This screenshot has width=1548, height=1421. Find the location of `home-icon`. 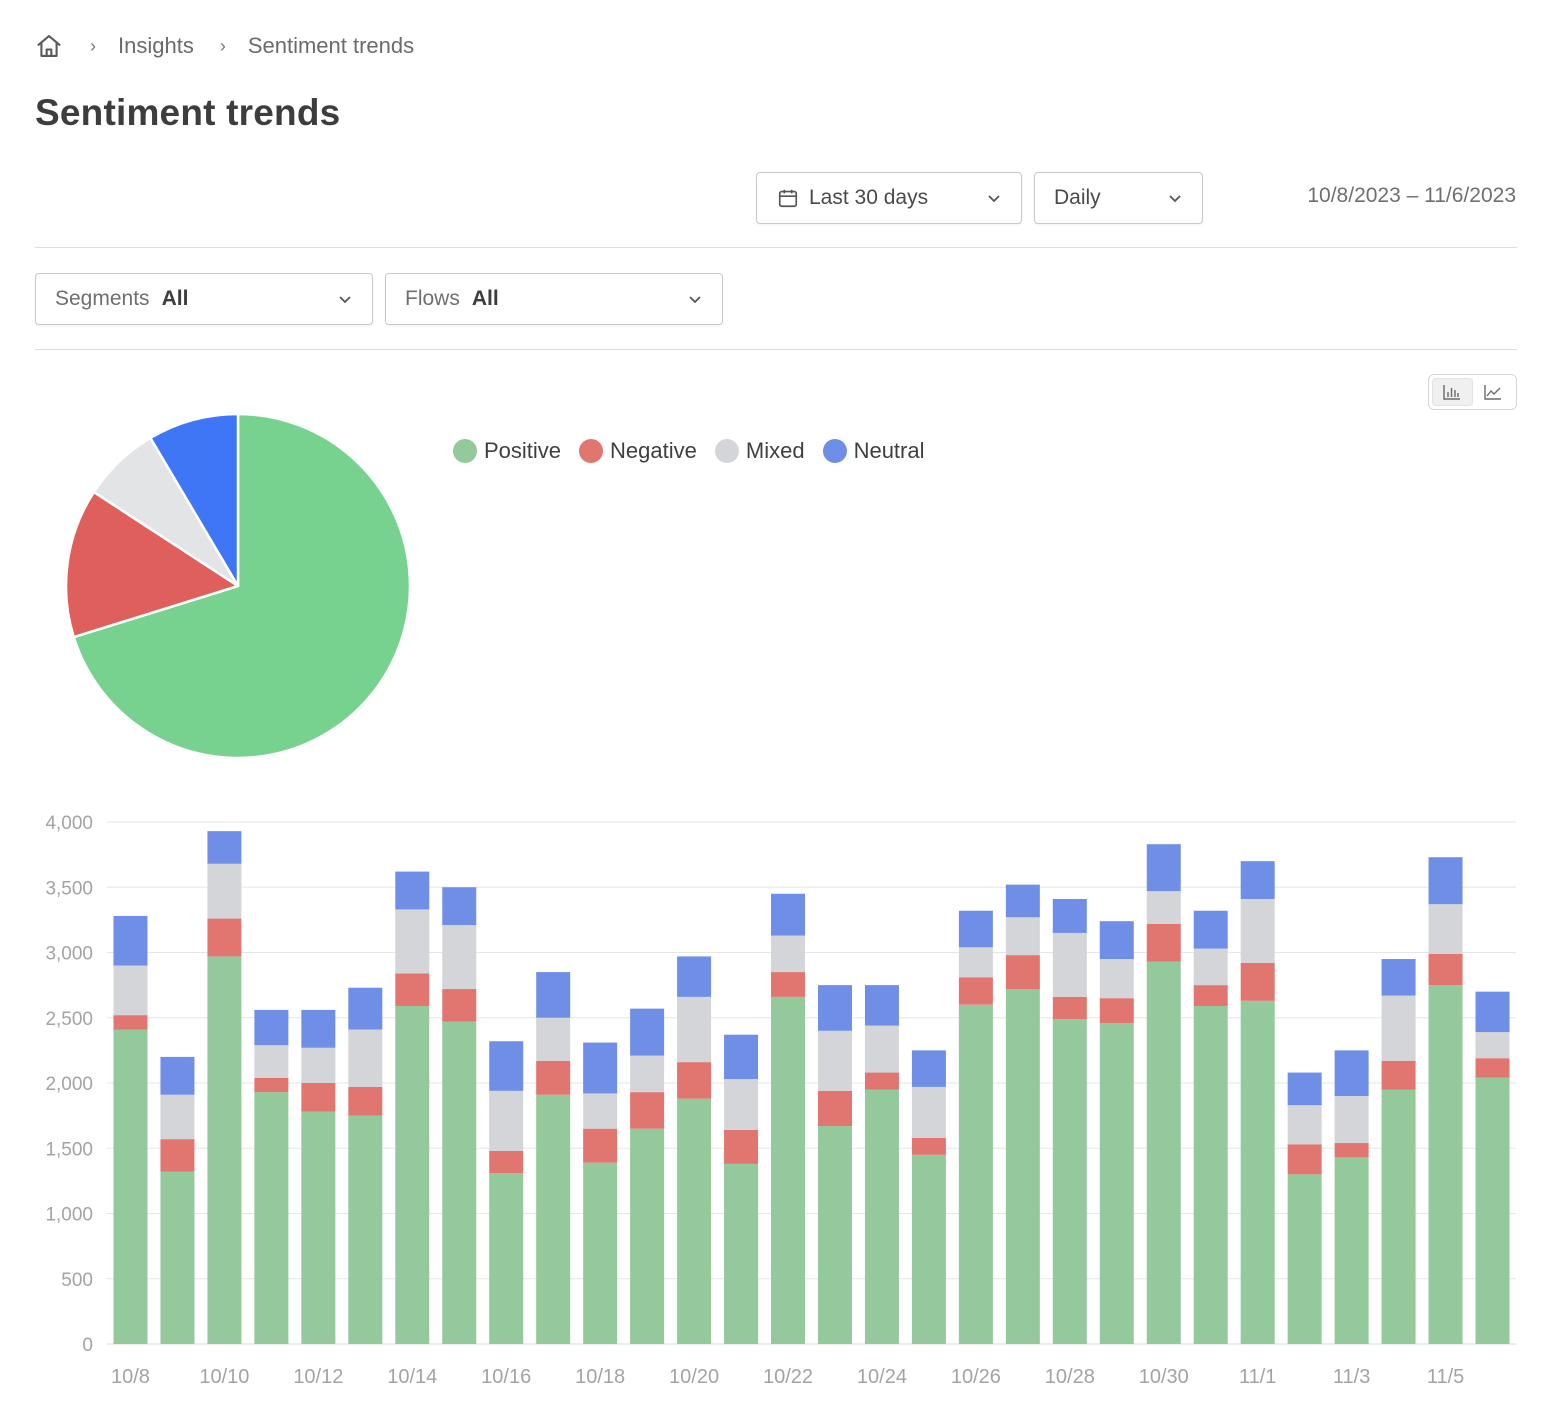

home-icon is located at coordinates (49, 46).